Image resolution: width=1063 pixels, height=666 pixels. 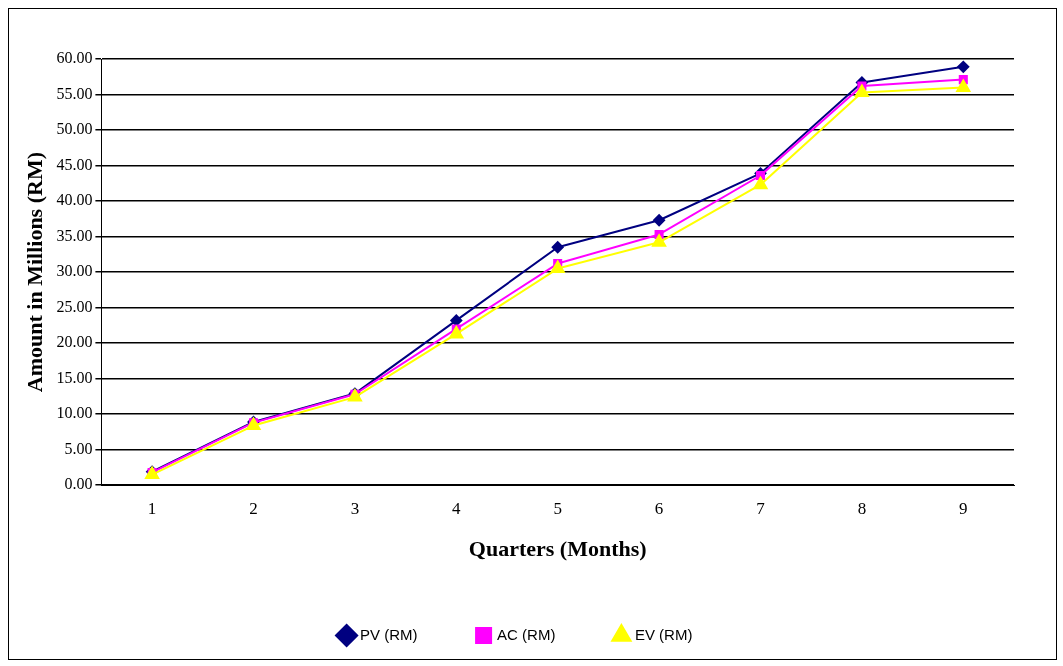 I want to click on y-tick-label: 35.00, so click(x=74, y=235).